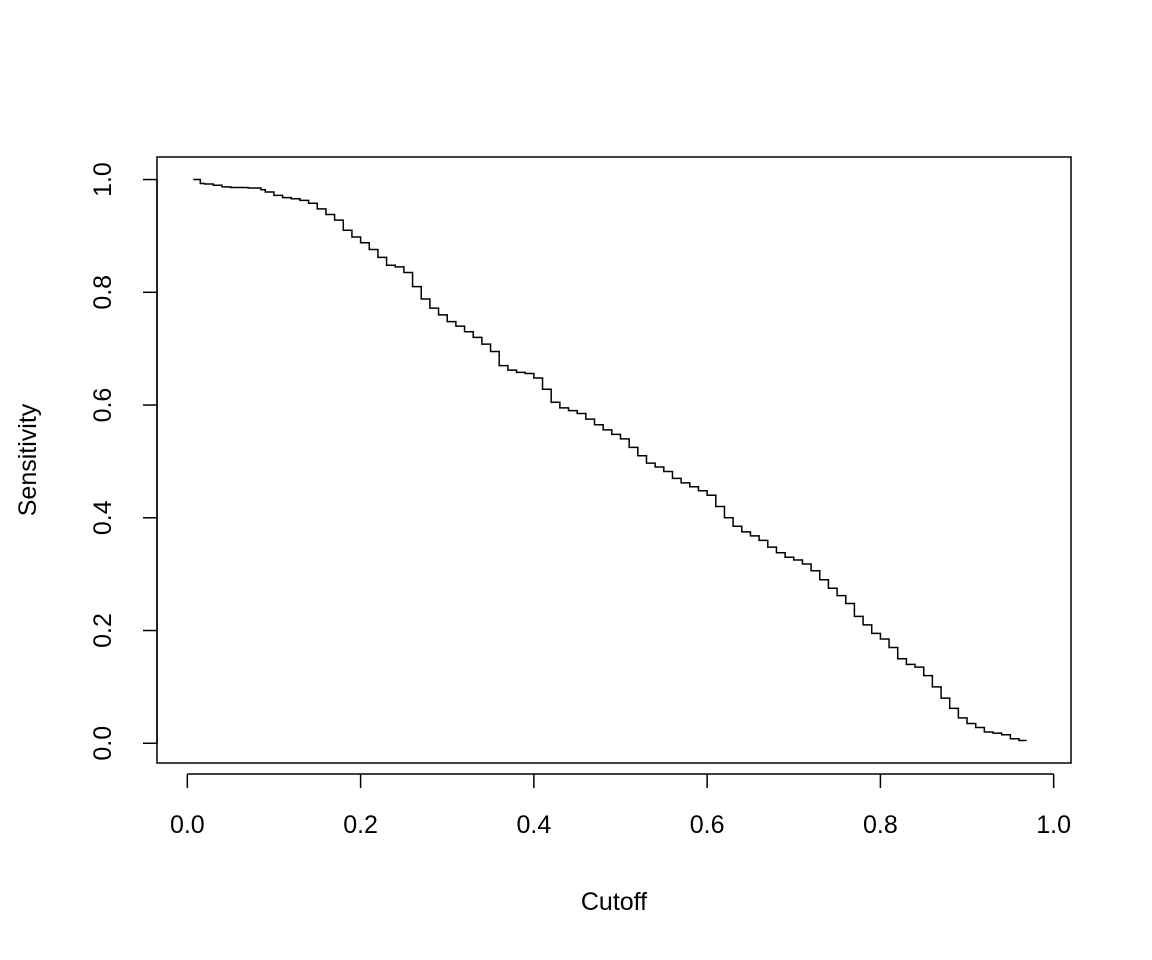 Image resolution: width=1152 pixels, height=960 pixels. Describe the element at coordinates (103, 292) in the screenshot. I see `y-tick-label: 0.8` at that location.